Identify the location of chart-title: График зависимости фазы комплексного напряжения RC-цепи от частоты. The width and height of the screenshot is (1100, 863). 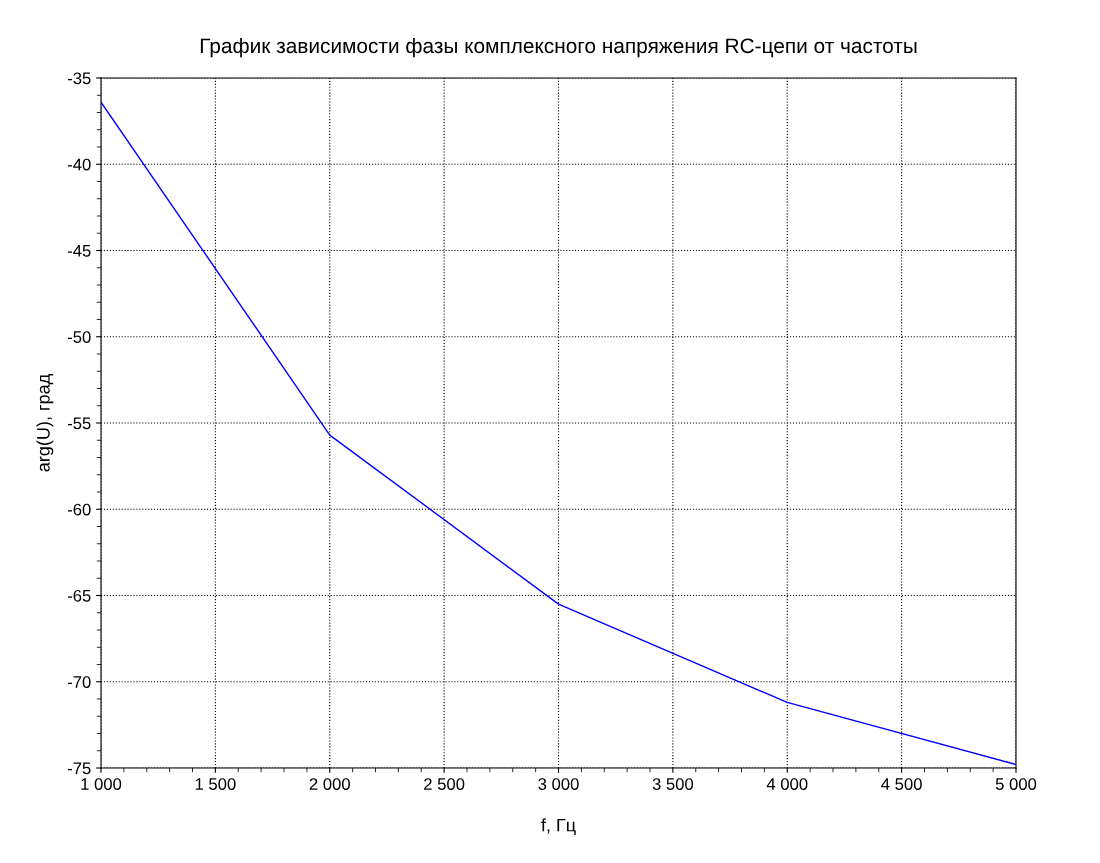
(558, 47).